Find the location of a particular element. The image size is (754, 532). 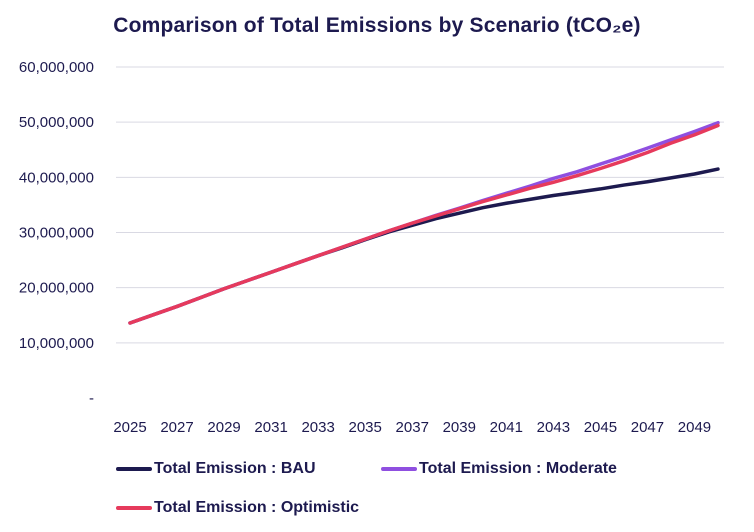

x-tick-label: 2043 is located at coordinates (553, 427).